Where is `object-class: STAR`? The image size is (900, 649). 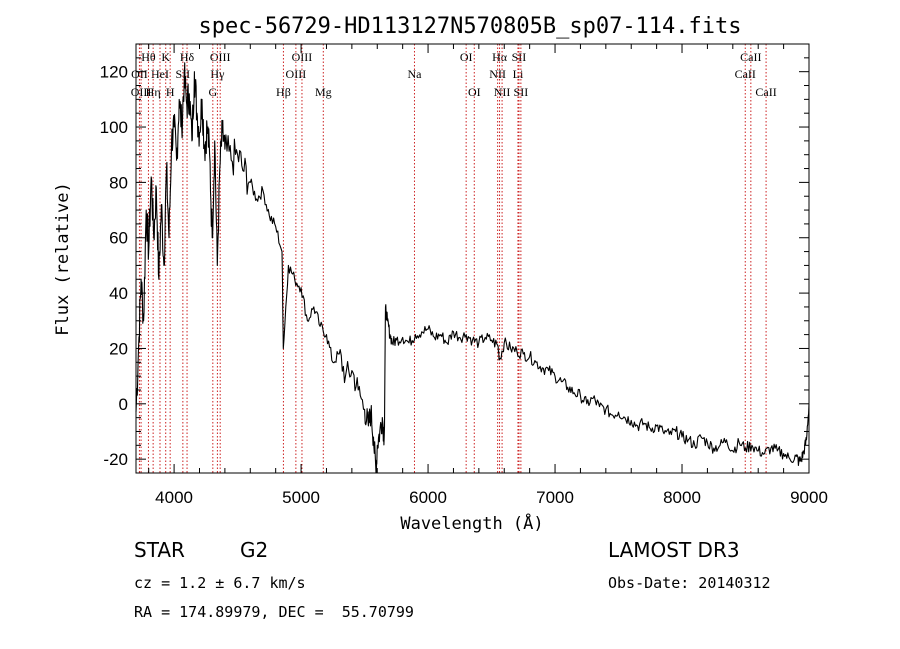 object-class: STAR is located at coordinates (159, 550).